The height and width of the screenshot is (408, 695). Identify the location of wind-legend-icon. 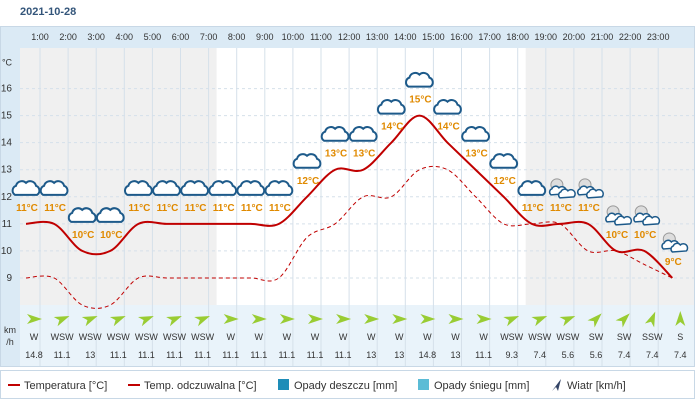
(556, 385).